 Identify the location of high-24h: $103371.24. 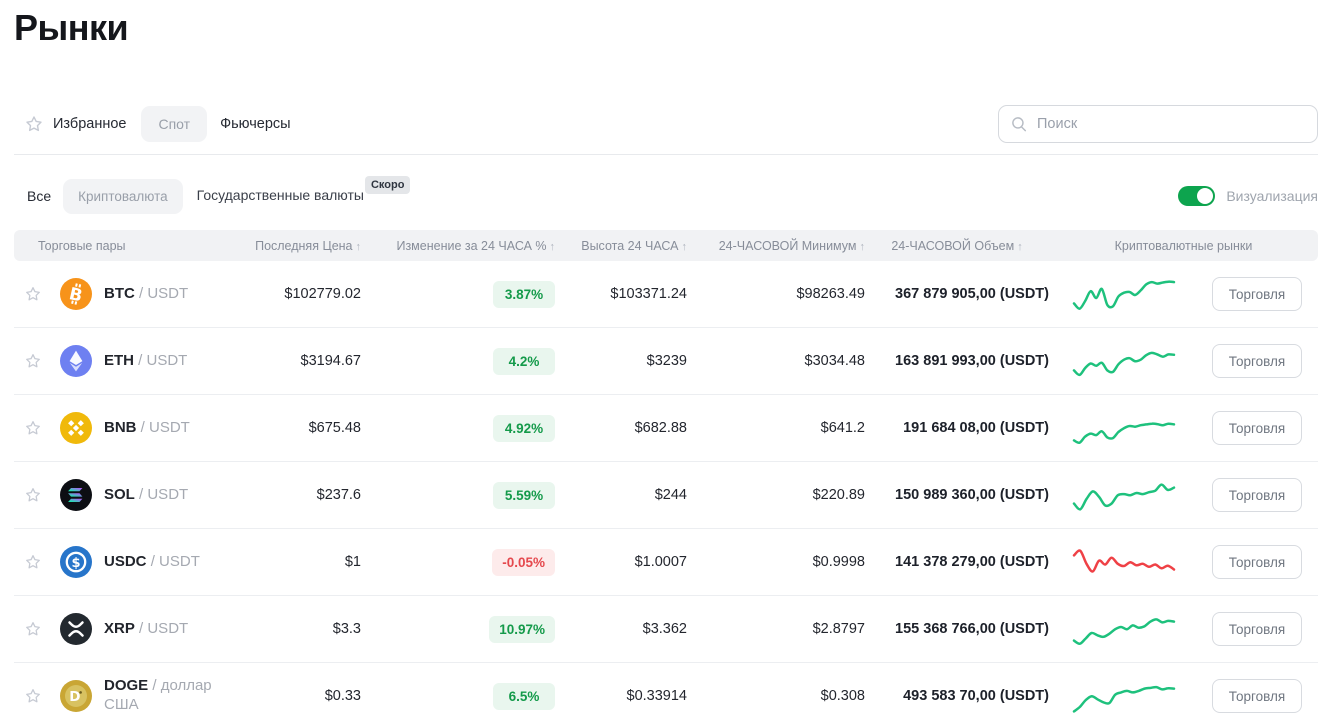
(648, 294).